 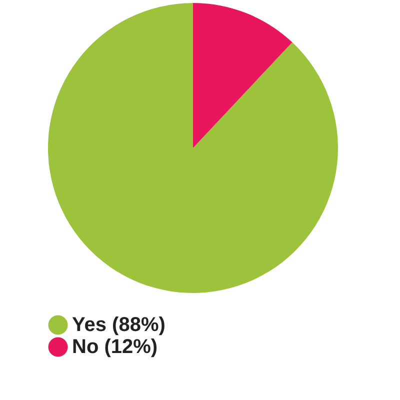 I want to click on legend-label: Yes (88%), so click(x=119, y=325).